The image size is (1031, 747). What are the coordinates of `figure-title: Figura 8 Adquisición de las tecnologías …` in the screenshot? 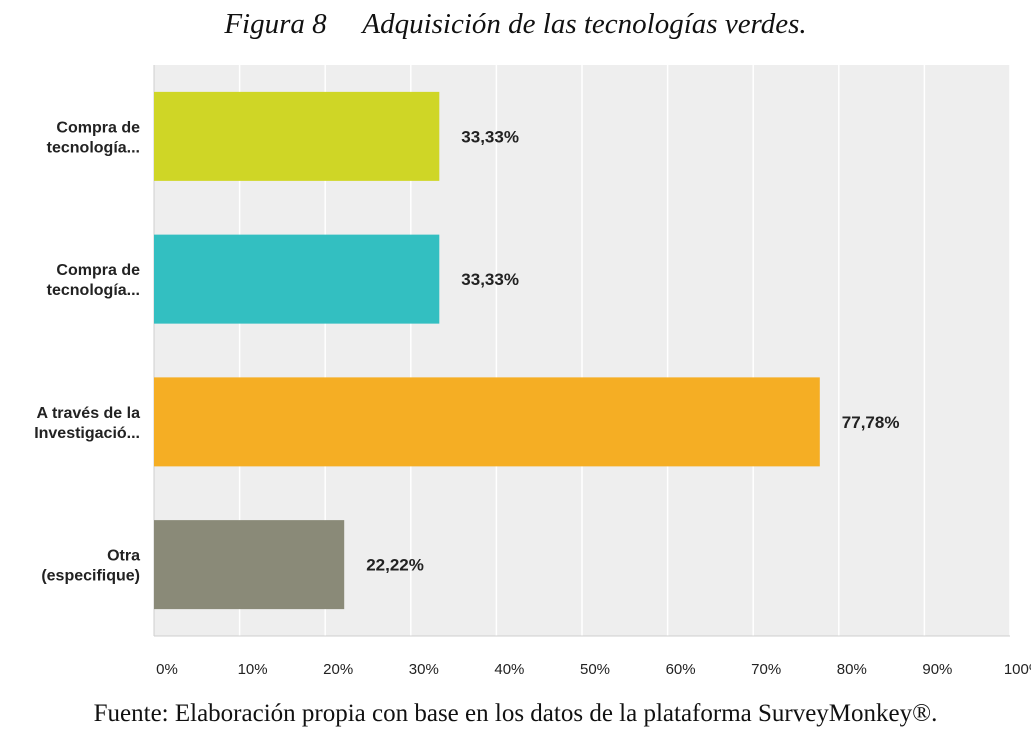 It's located at (515, 24).